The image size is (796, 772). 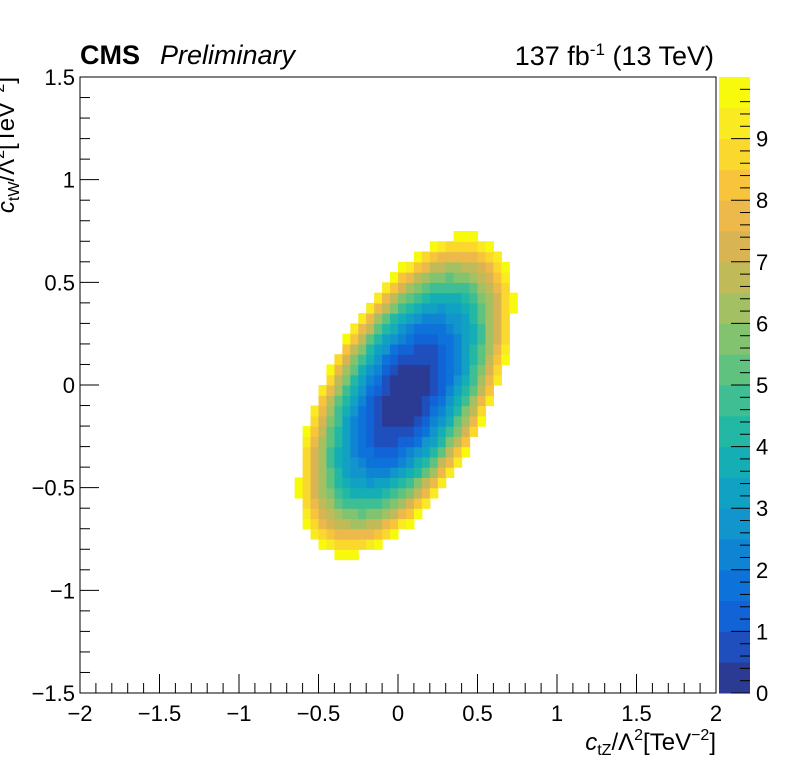 What do you see at coordinates (53, 488) in the screenshot?
I see `y-tick-label: −0.5` at bounding box center [53, 488].